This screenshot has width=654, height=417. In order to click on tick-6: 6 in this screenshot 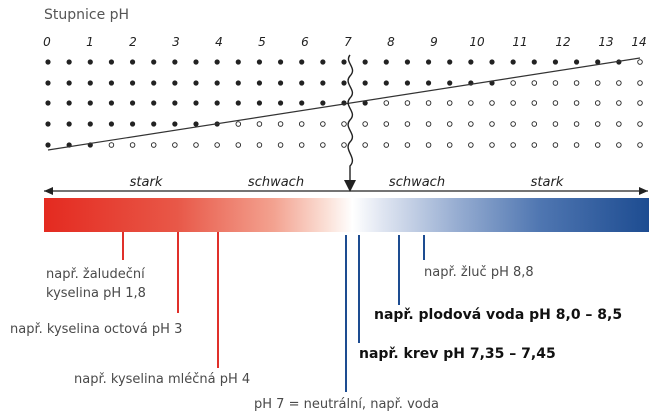, I will do `click(305, 42)`.